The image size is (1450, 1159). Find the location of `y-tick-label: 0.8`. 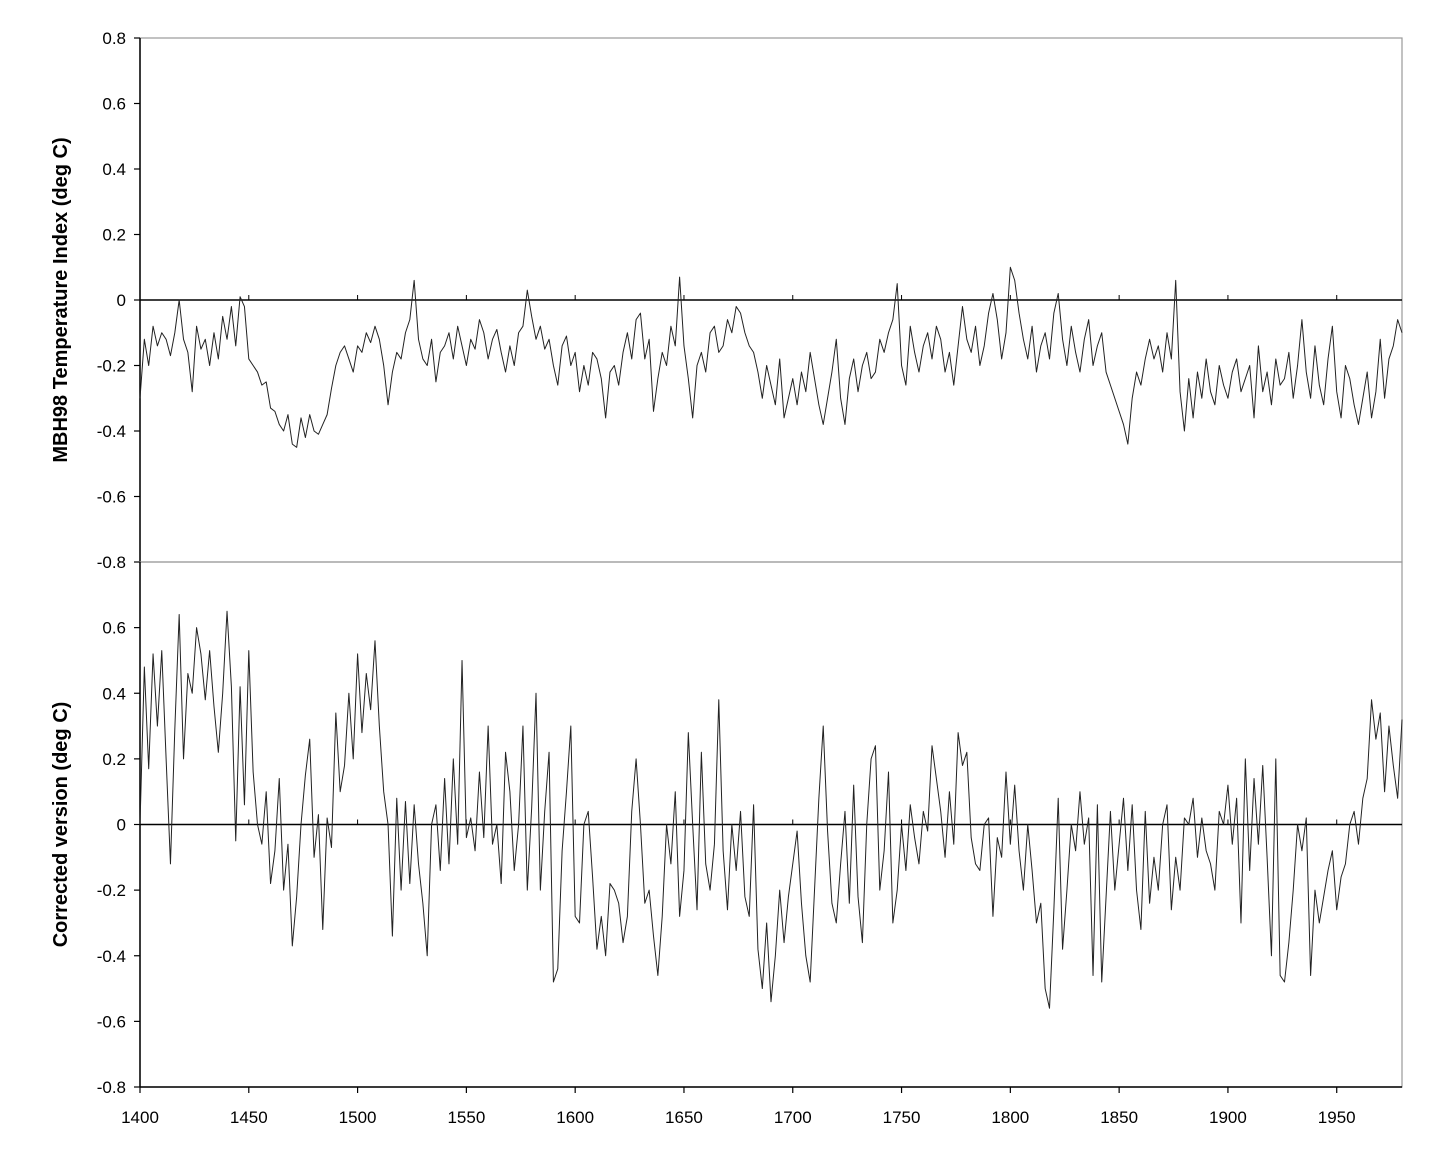

y-tick-label: 0.8 is located at coordinates (114, 38).